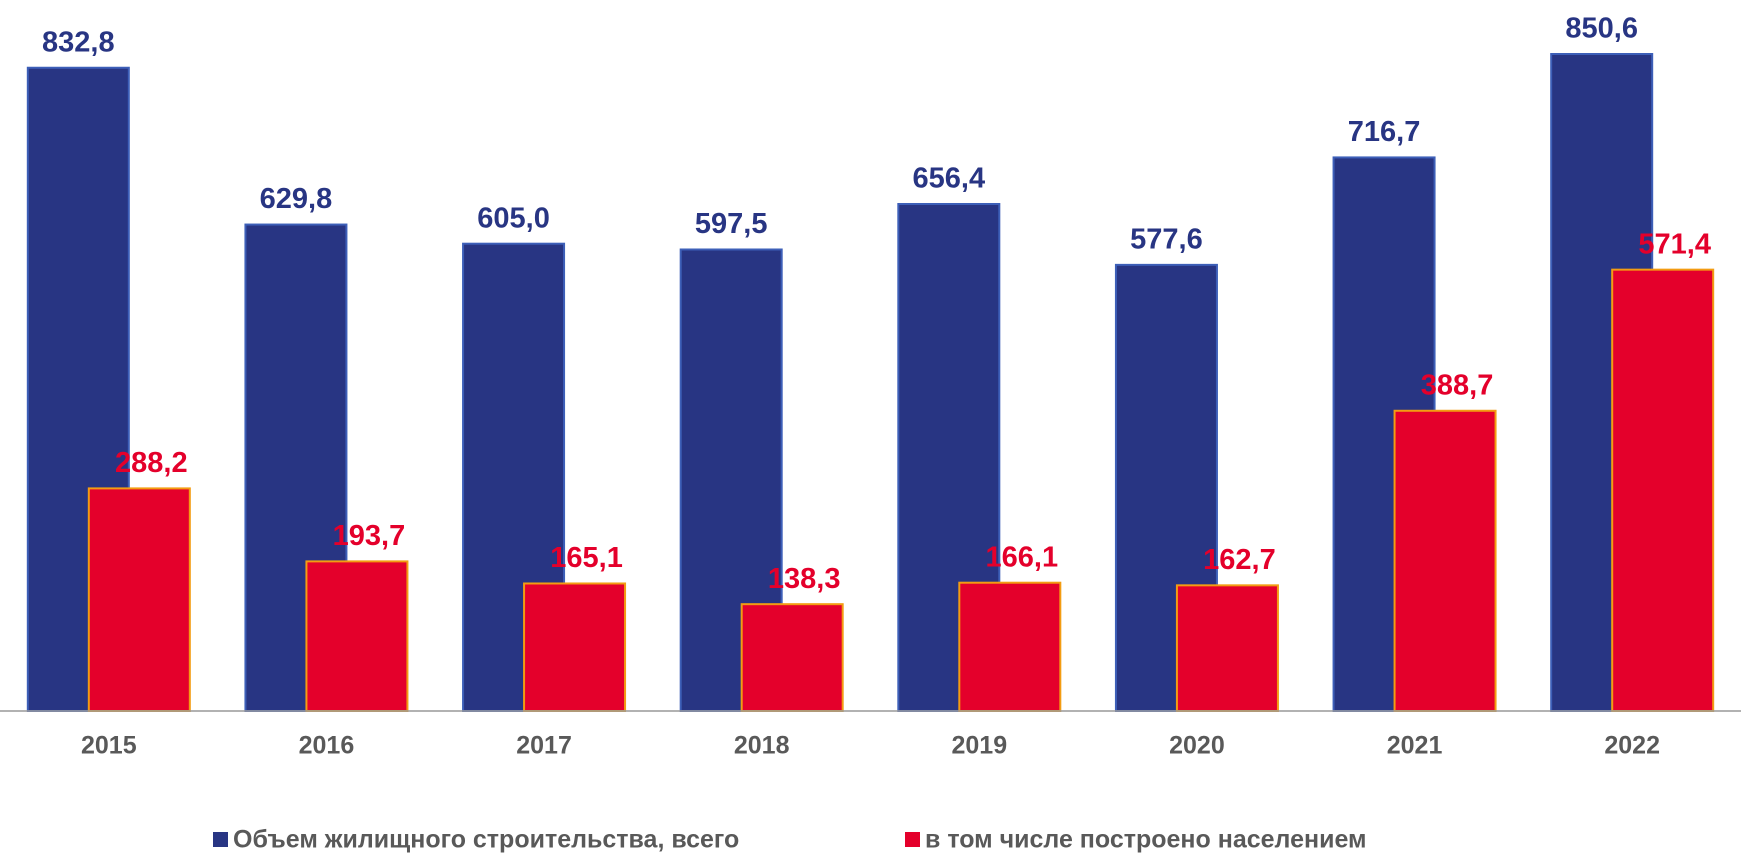 The height and width of the screenshot is (864, 1741). What do you see at coordinates (949, 179) in the screenshot?
I see `value-label: 656,4` at bounding box center [949, 179].